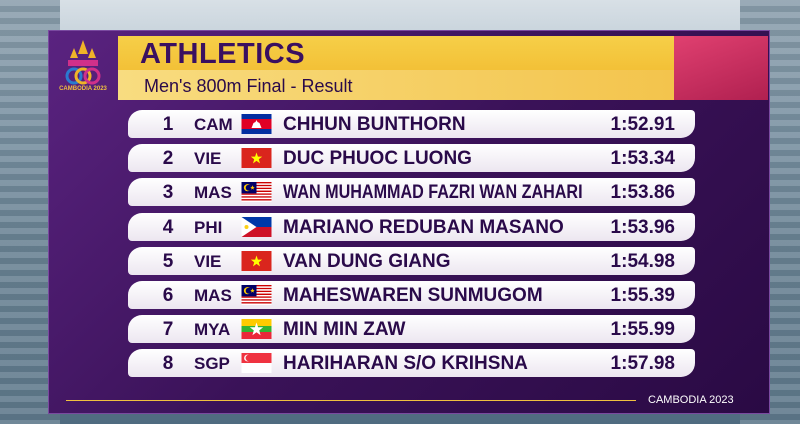  Describe the element at coordinates (344, 330) in the screenshot. I see `athlete-name: MIN MIN ZAW` at that location.